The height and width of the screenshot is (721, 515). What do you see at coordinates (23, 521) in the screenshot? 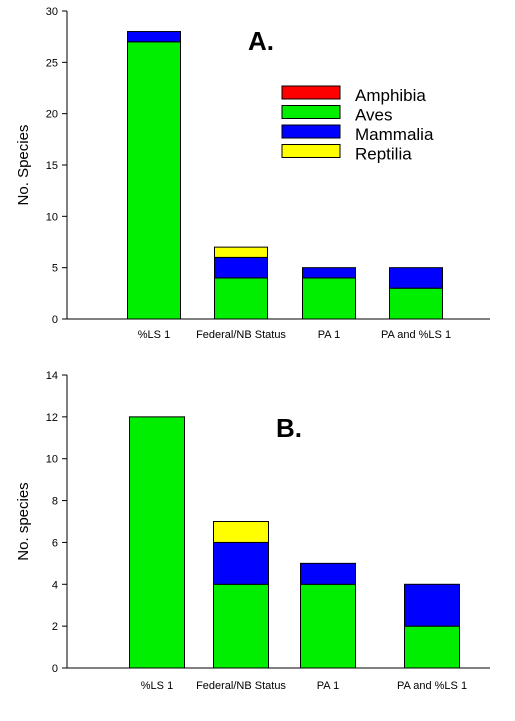
I see `y-axis-title: No. species` at bounding box center [23, 521].